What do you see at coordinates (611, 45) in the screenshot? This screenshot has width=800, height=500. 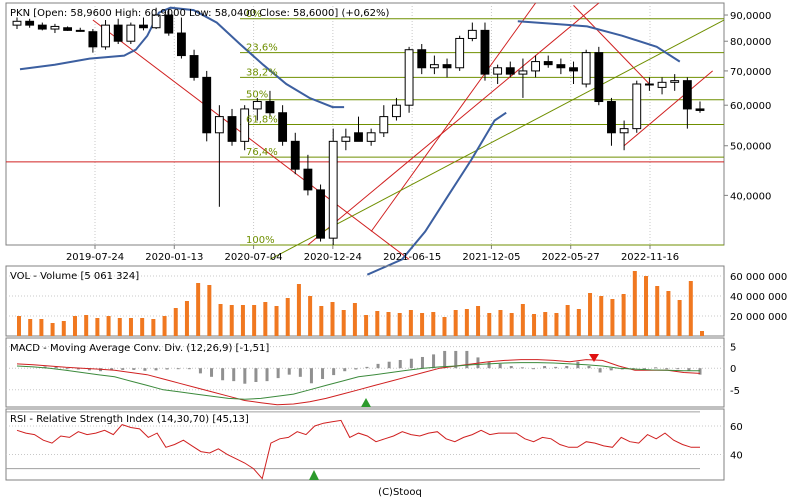 I see `channel-line` at bounding box center [611, 45].